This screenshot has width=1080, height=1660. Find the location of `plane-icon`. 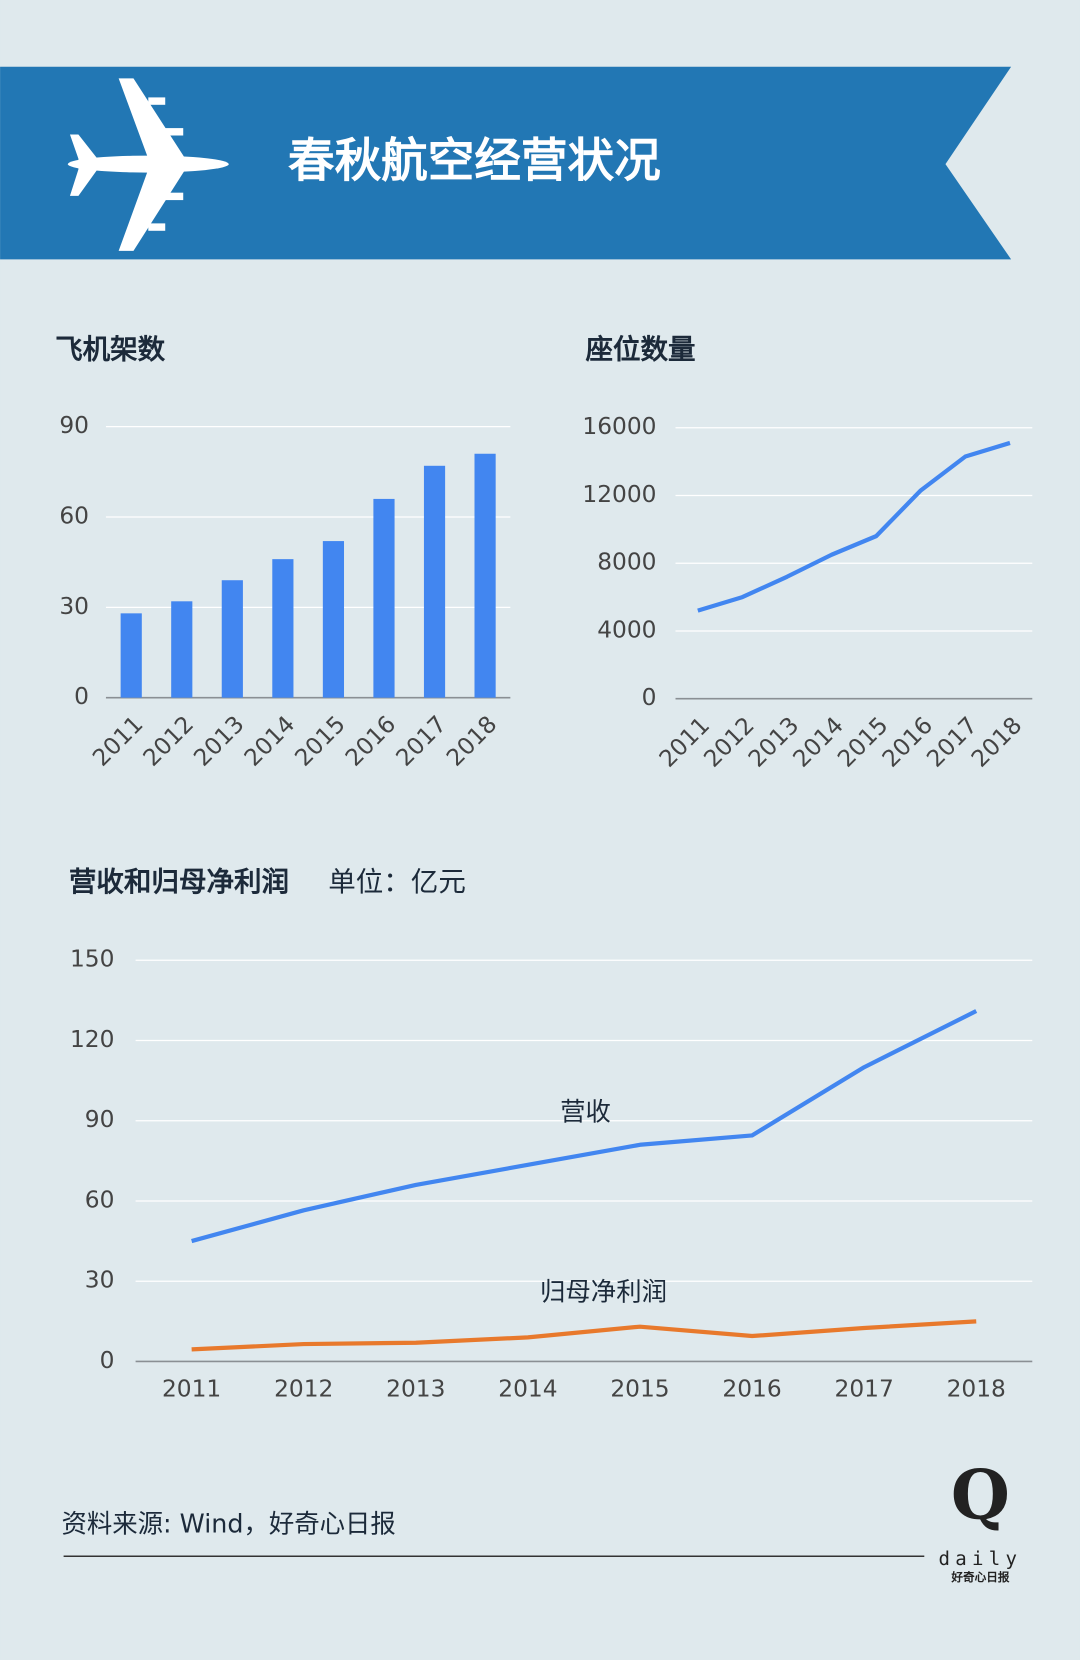

plane-icon is located at coordinates (148, 164).